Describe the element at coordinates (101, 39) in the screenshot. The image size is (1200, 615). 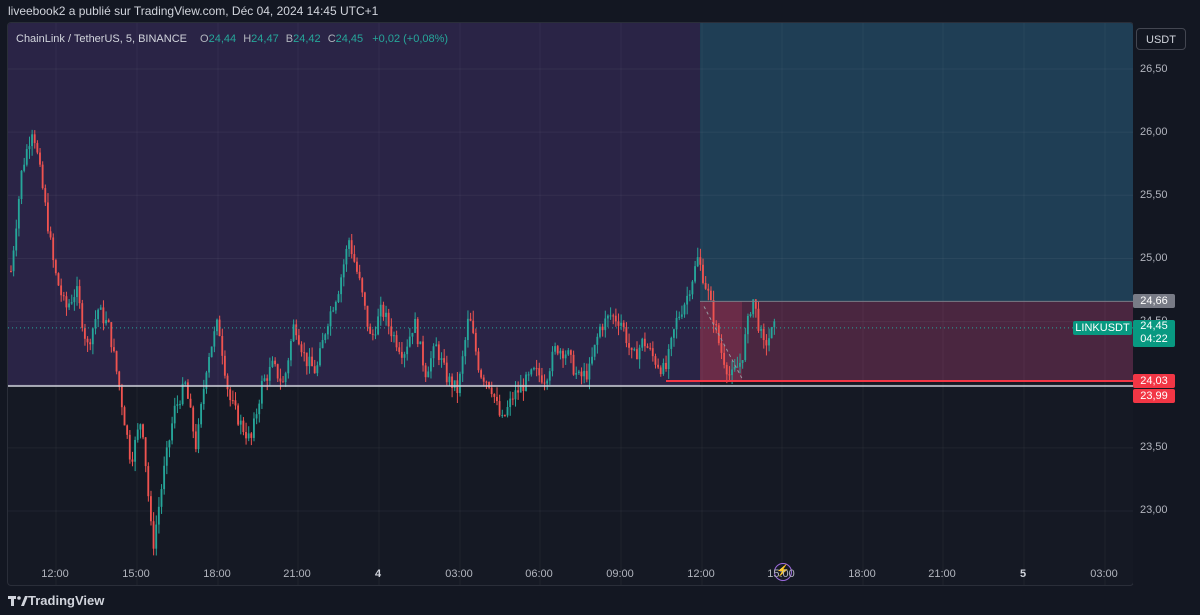
I see `symbol-label: ChainLink / TetherUS, 5, BINANCE` at that location.